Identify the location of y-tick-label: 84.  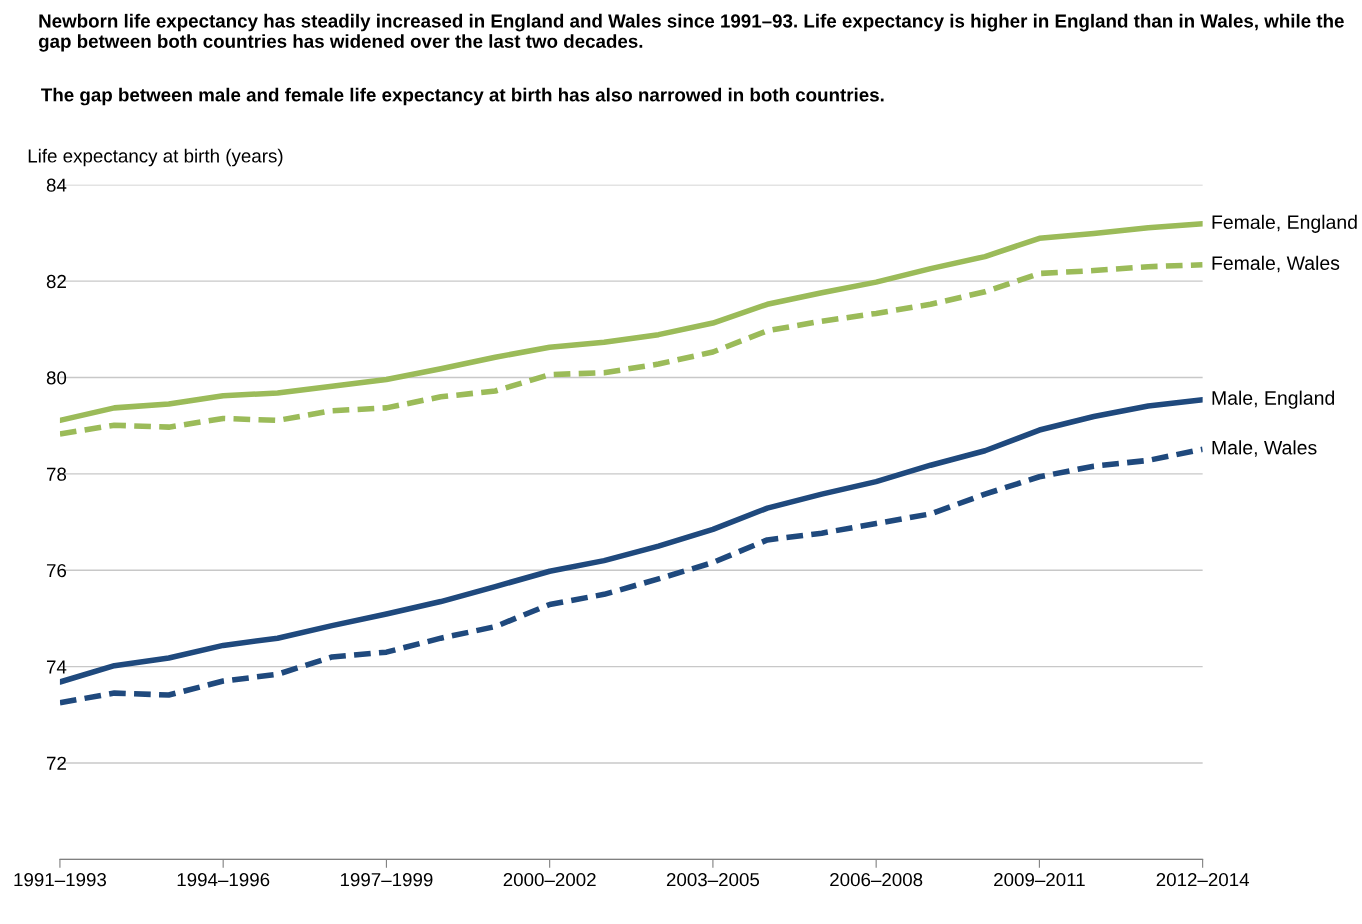
(56, 185).